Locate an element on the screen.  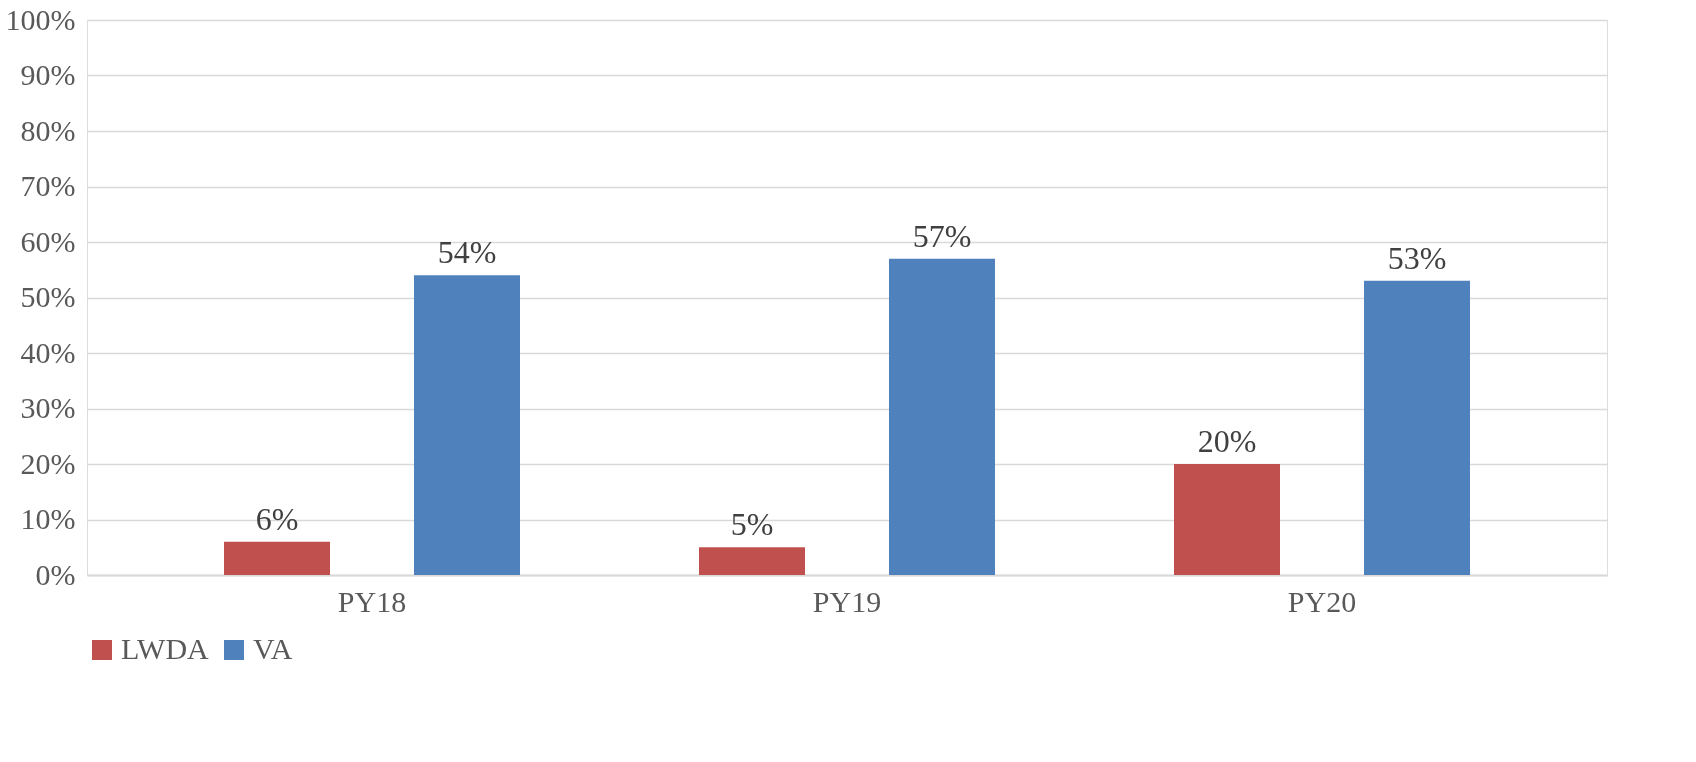
x-tick-label: PY20 is located at coordinates (1322, 601).